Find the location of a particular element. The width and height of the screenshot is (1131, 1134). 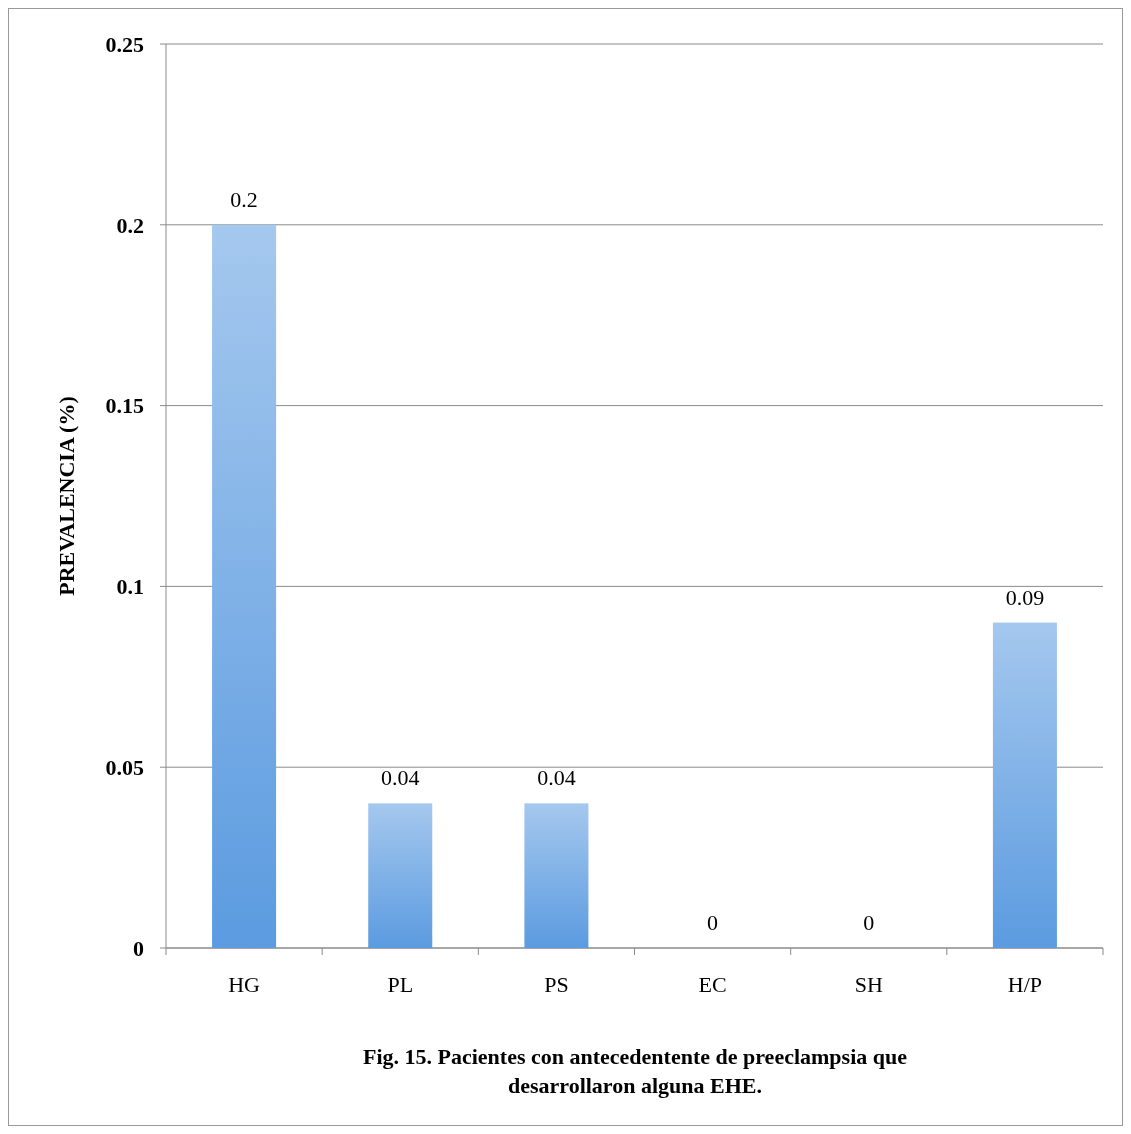

x-tick-label: PS is located at coordinates (556, 984).